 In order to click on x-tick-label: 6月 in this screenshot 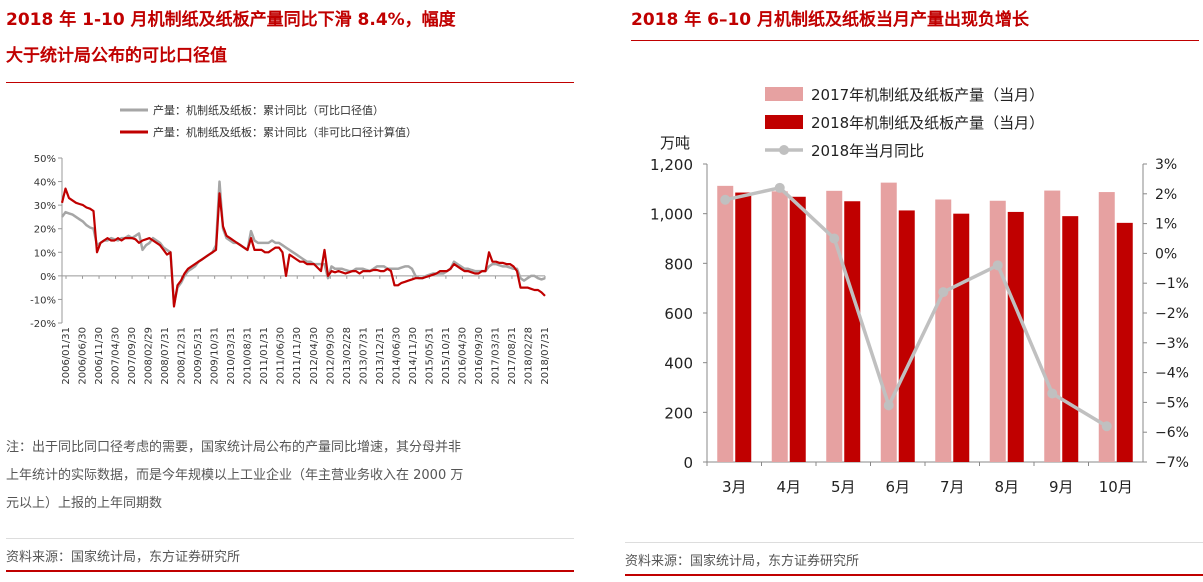, I will do `click(897, 487)`.